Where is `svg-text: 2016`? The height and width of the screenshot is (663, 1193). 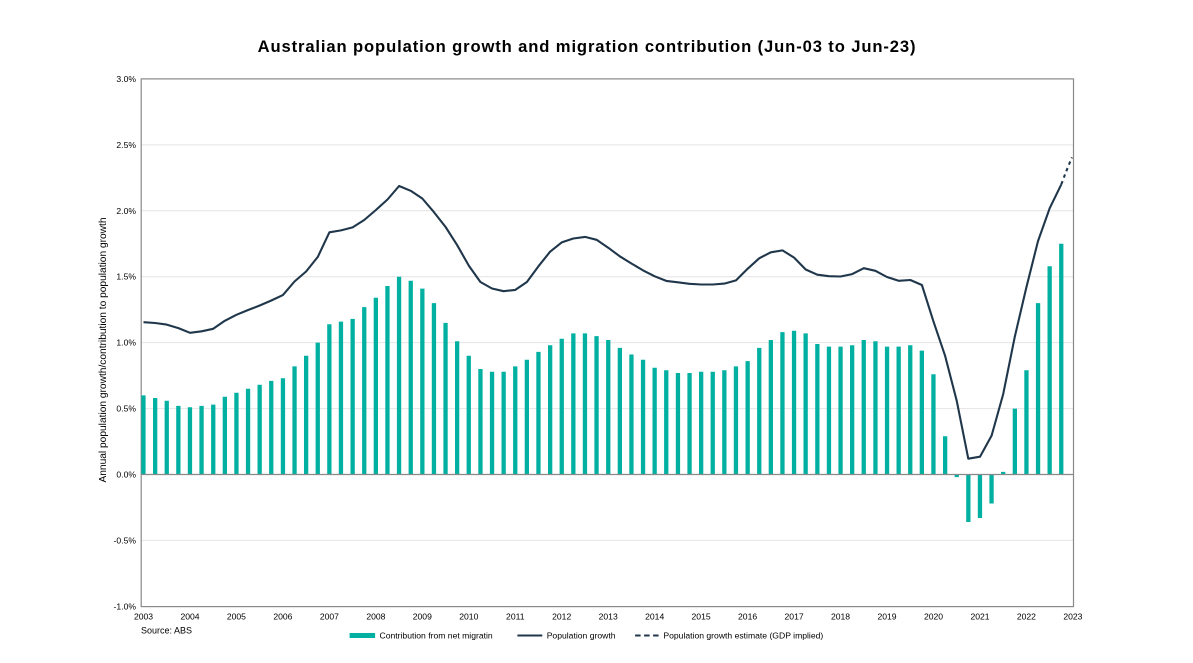
svg-text: 2016 is located at coordinates (747, 617).